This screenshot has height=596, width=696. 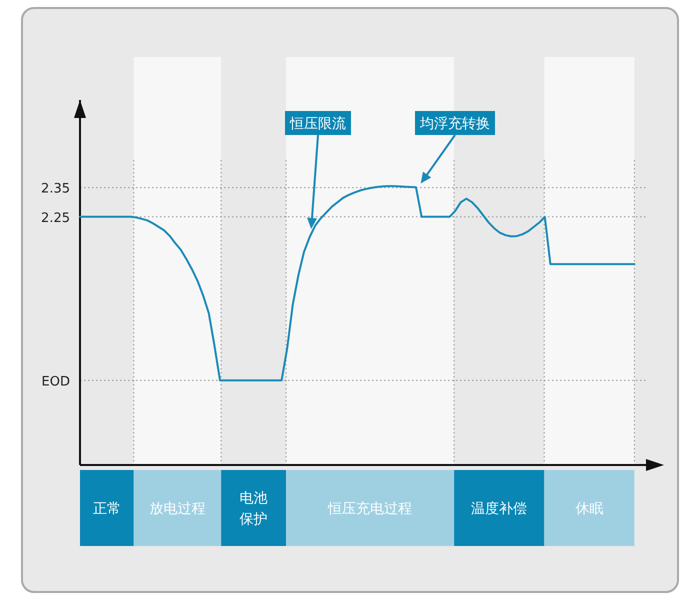 What do you see at coordinates (55, 218) in the screenshot?
I see `y-tick-label: 2.25` at bounding box center [55, 218].